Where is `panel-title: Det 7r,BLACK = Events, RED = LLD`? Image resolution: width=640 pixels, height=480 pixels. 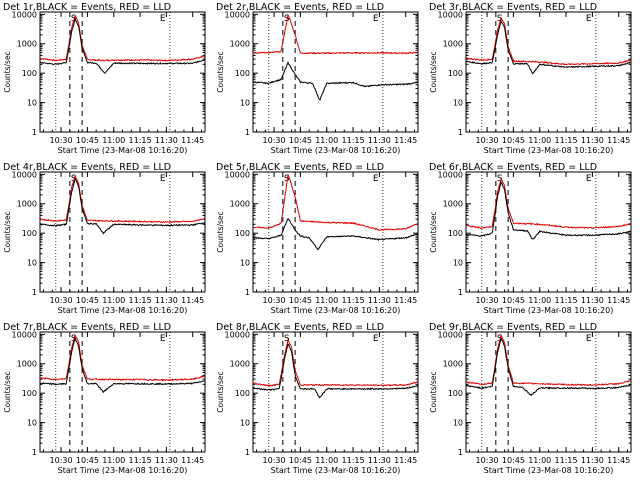 panel-title: Det 7r,BLACK = Events, RED = LLD is located at coordinates (87, 327).